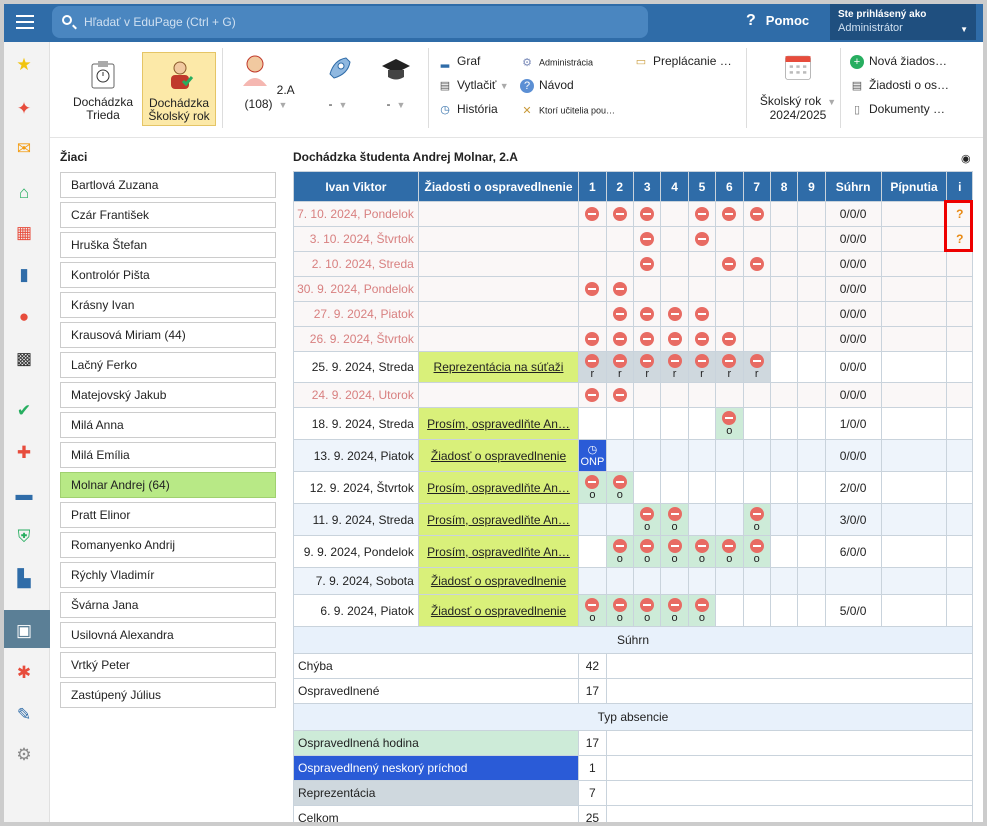 The height and width of the screenshot is (826, 987). What do you see at coordinates (24, 108) in the screenshot?
I see `magic-wand-icon: ✦` at bounding box center [24, 108].